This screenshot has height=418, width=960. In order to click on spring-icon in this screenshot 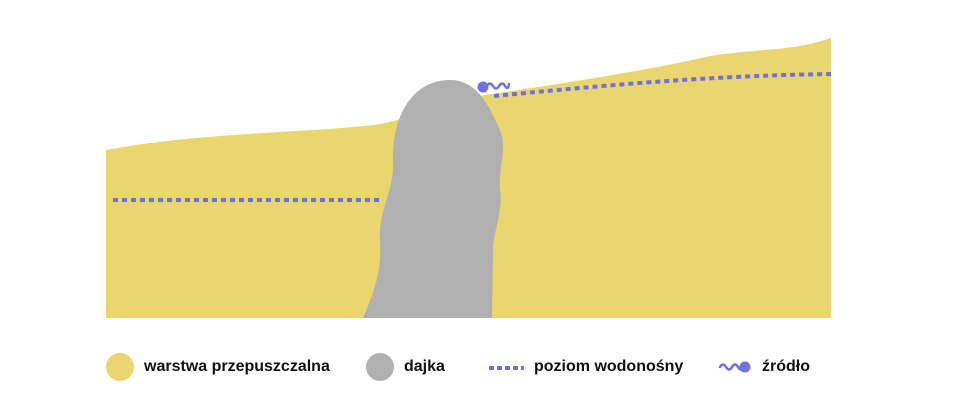, I will do `click(494, 87)`.